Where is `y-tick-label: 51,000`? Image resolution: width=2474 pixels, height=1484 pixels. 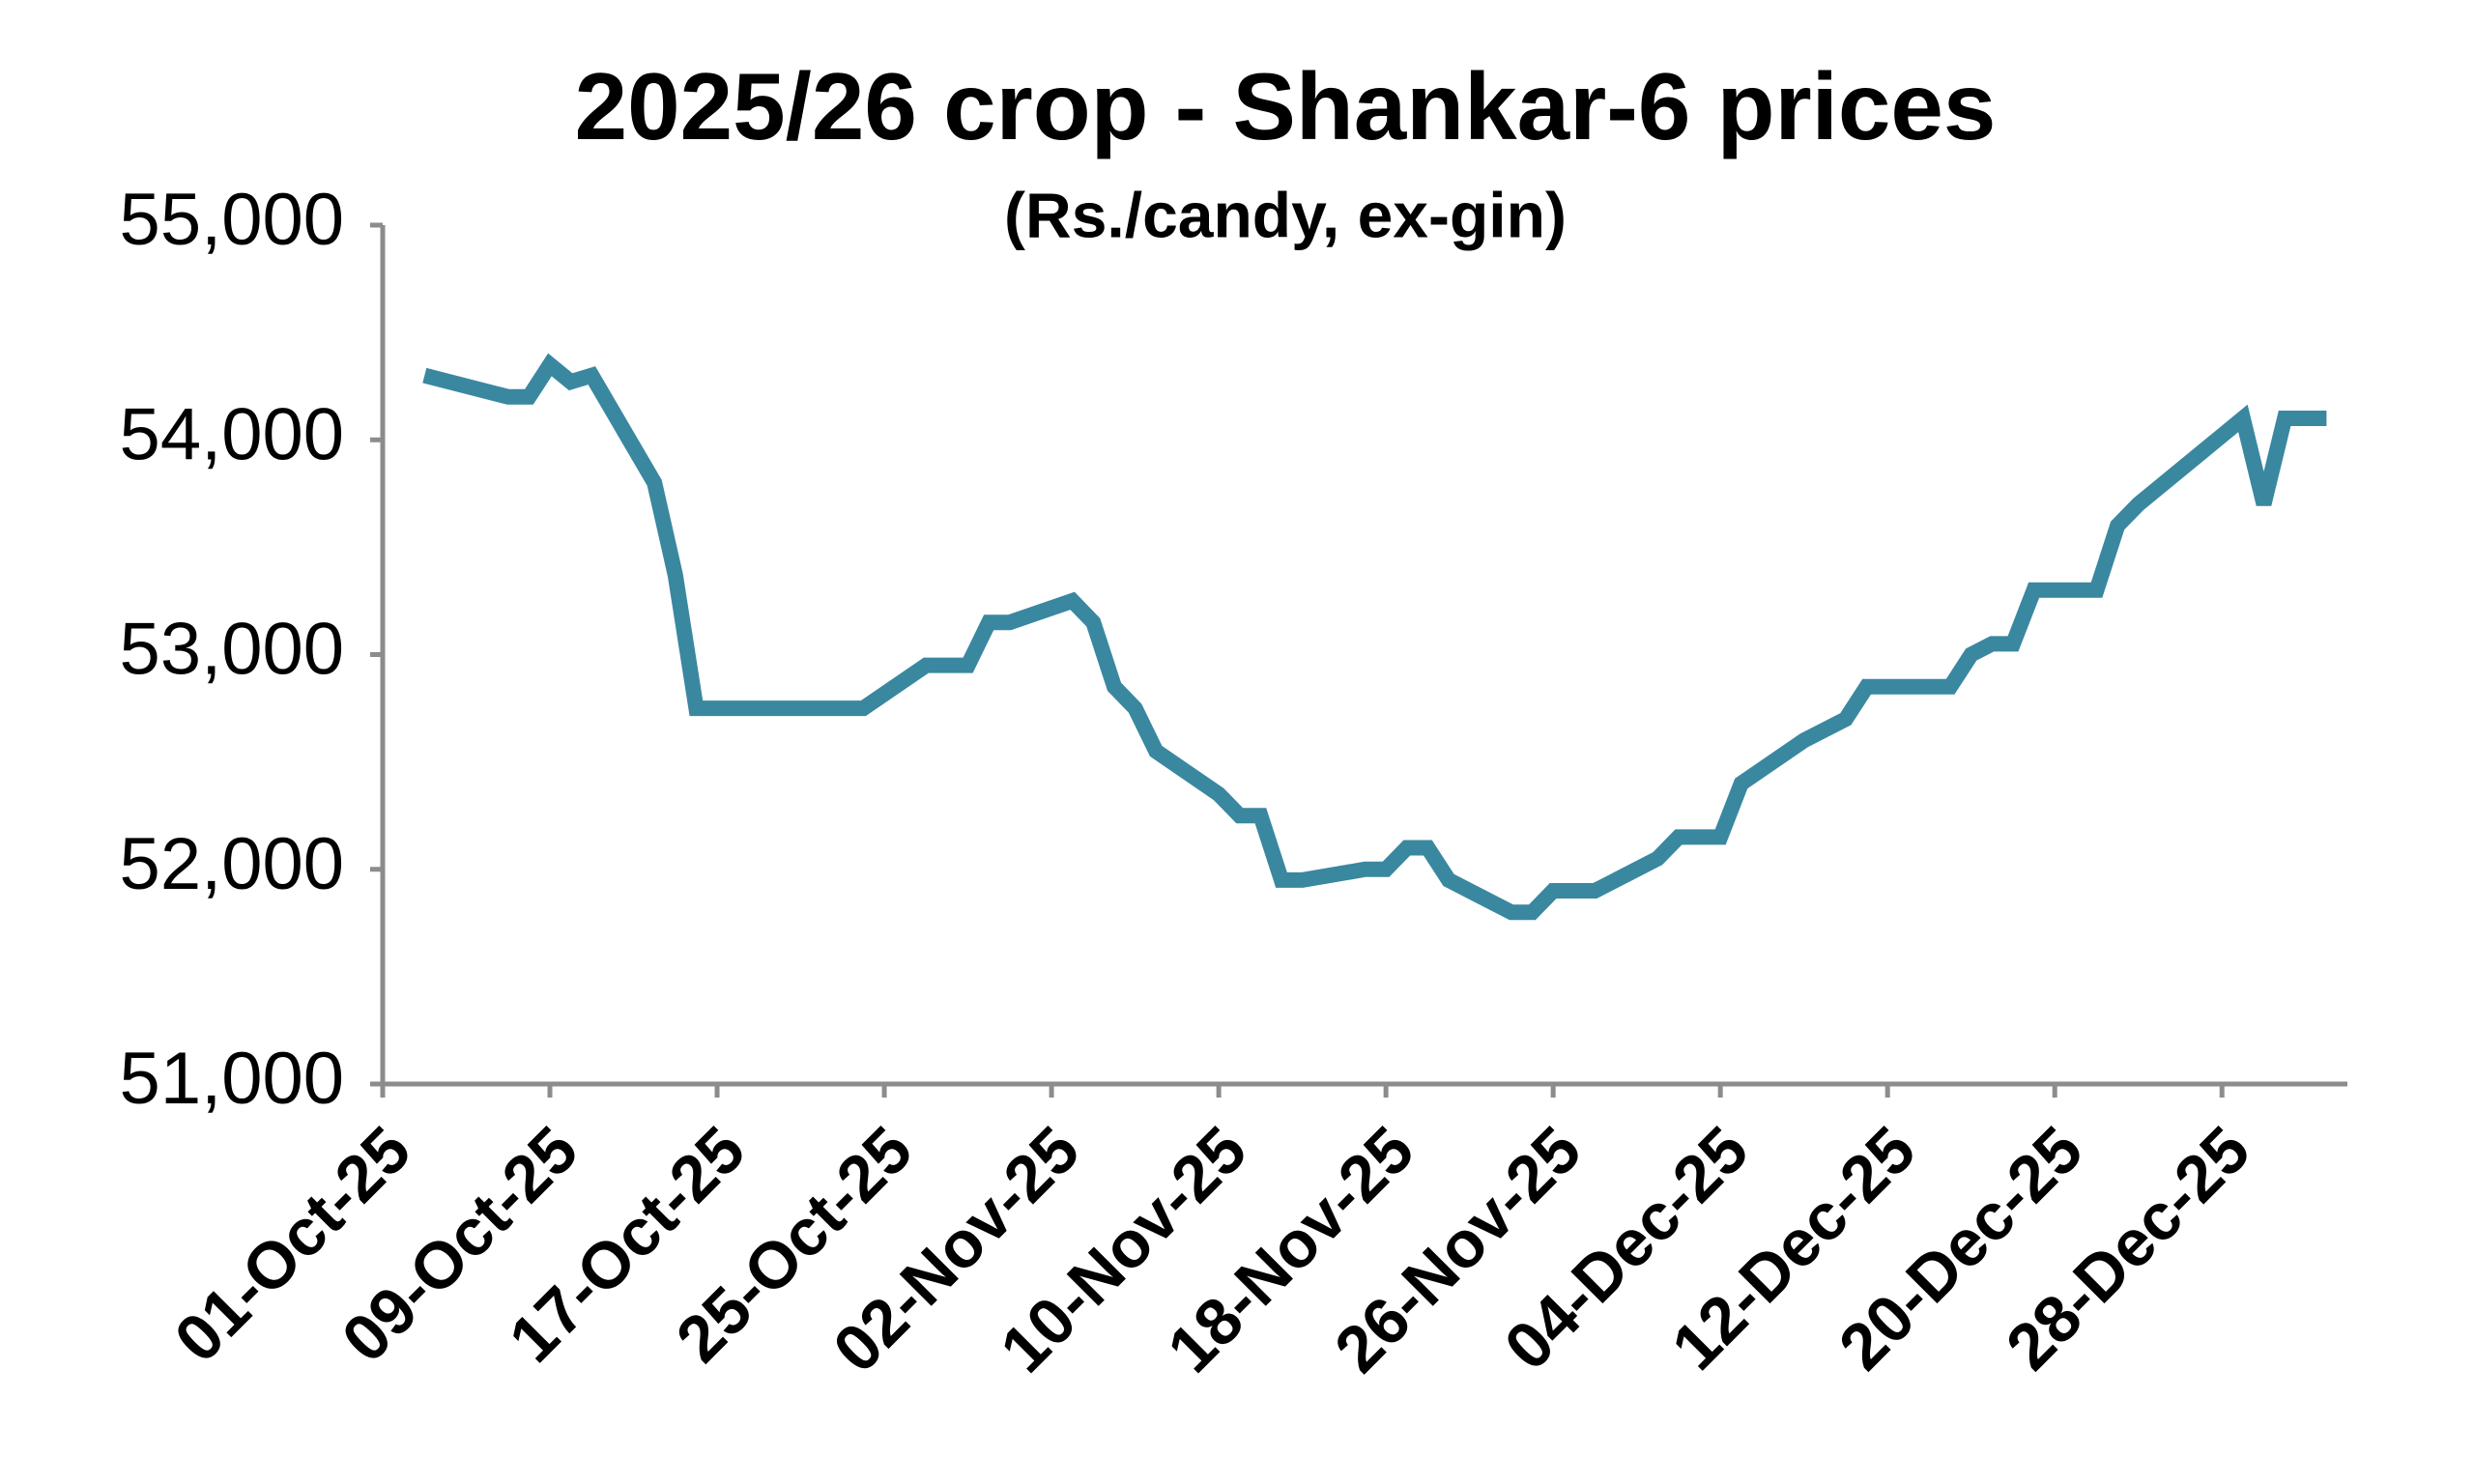 y-tick-label: 51,000 is located at coordinates (232, 1079).